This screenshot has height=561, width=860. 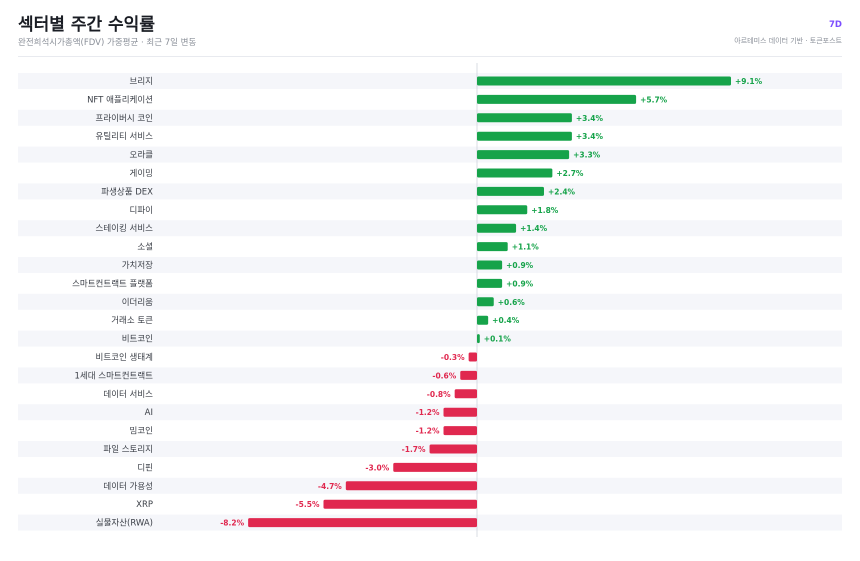 What do you see at coordinates (149, 413) in the screenshot?
I see `category-label: AI` at bounding box center [149, 413].